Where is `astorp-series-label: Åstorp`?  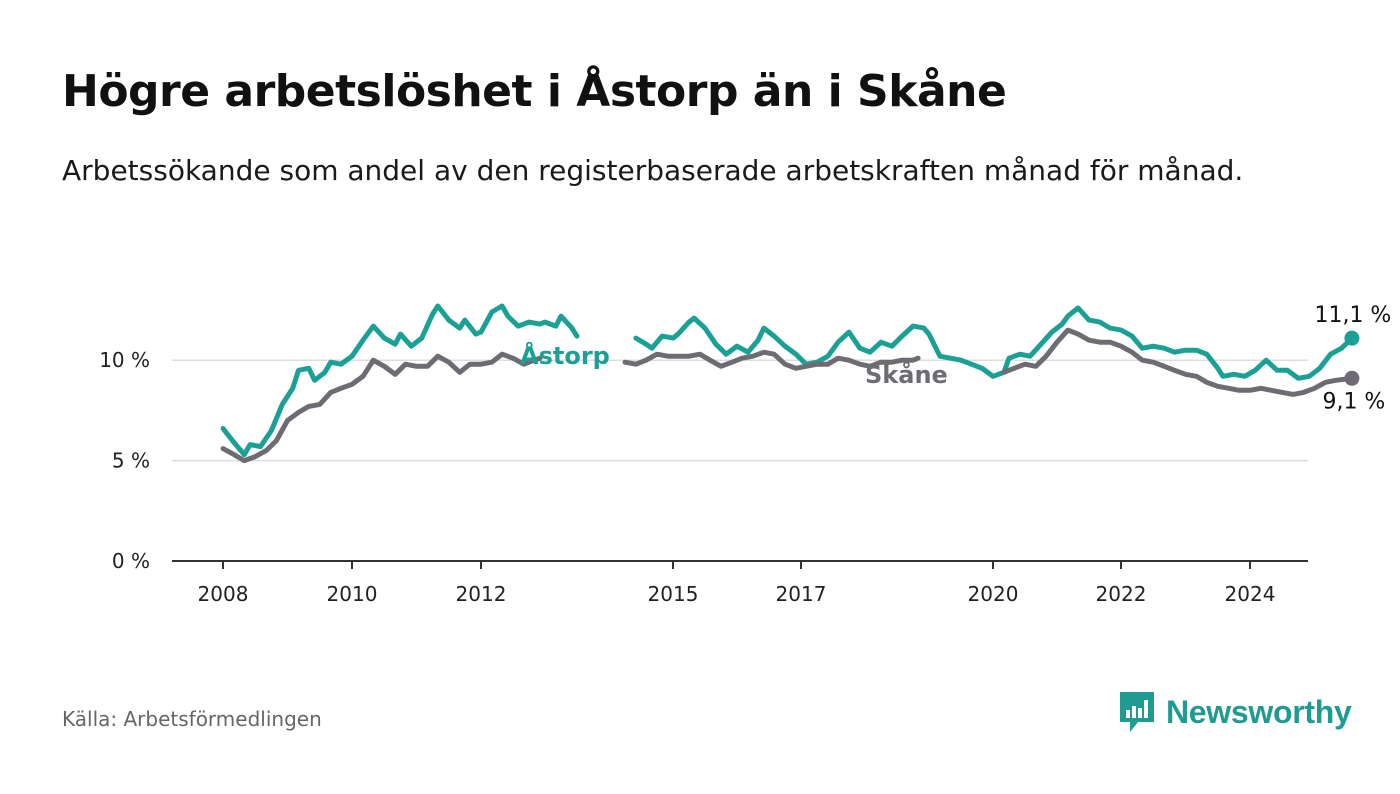 astorp-series-label: Åstorp is located at coordinates (565, 355).